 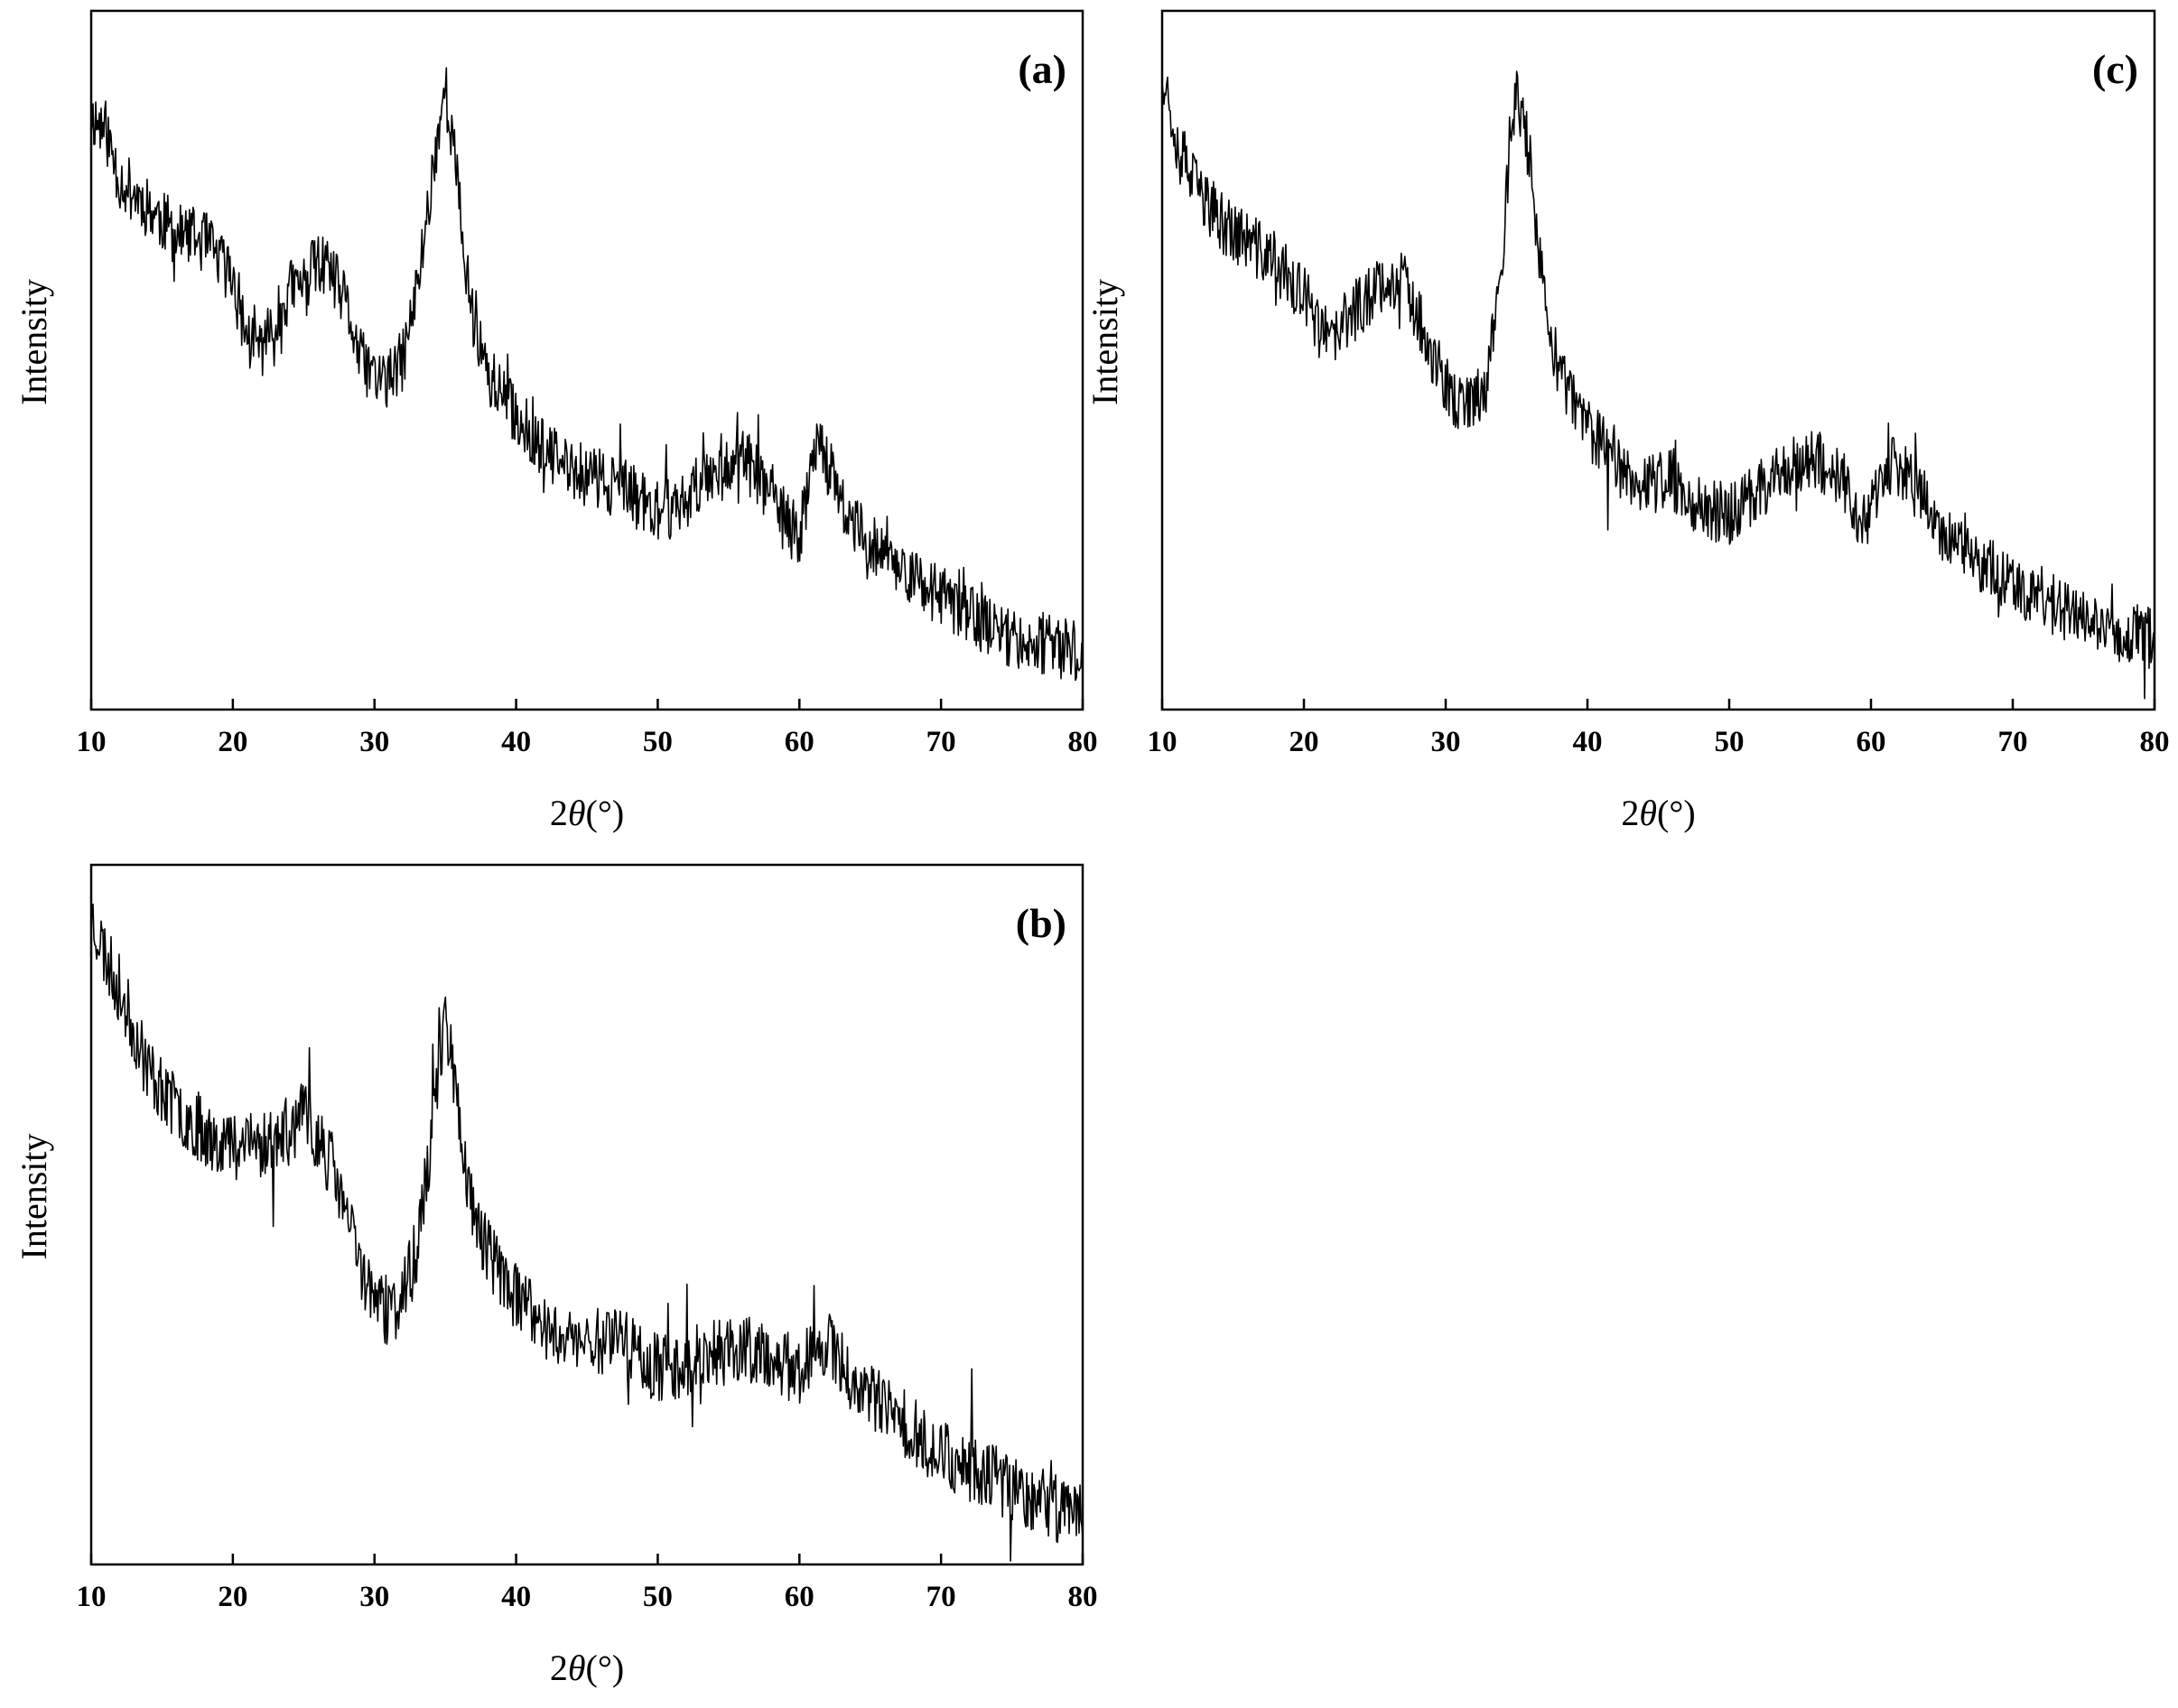 What do you see at coordinates (1041, 923) in the screenshot?
I see `panel-label: (b)` at bounding box center [1041, 923].